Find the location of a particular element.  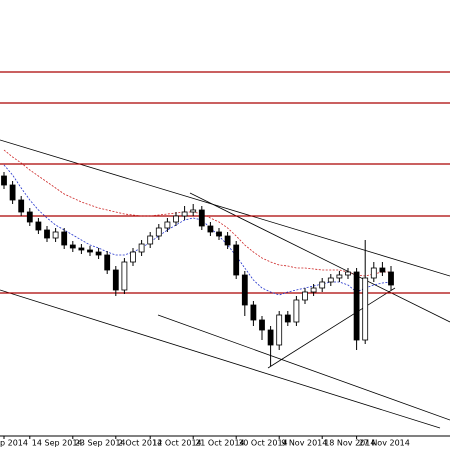

x-tick-label: 27 Nov 2014 is located at coordinates (384, 443).